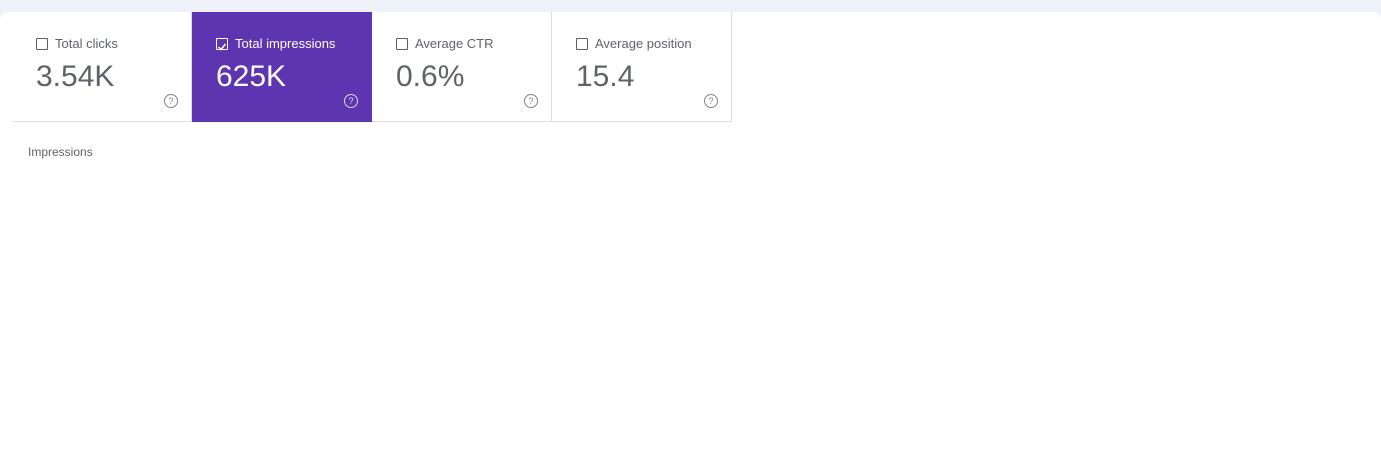 This screenshot has height=463, width=1381. Describe the element at coordinates (430, 76) in the screenshot. I see `metric-value: 0.6%` at that location.